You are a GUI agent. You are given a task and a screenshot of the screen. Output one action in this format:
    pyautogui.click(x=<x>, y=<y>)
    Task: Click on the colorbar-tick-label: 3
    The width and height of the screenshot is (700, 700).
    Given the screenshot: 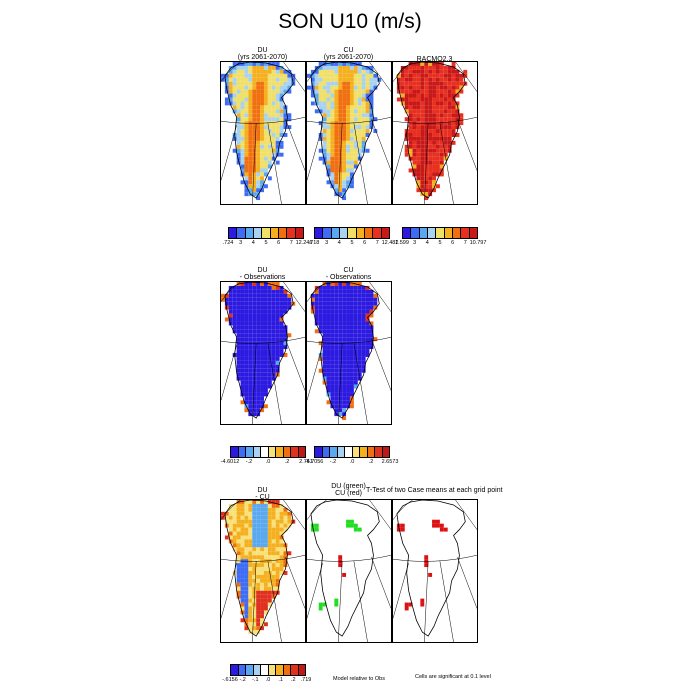 What is the action you would take?
    pyautogui.click(x=327, y=243)
    